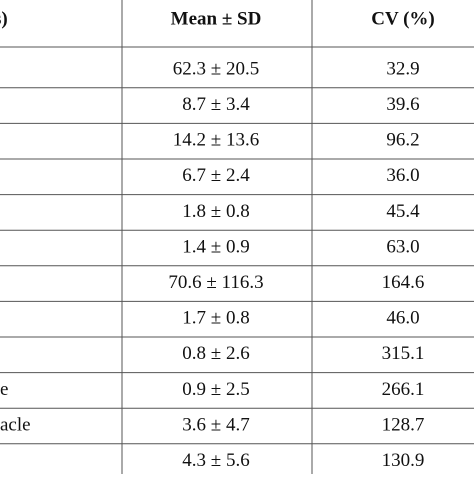 Image resolution: width=474 pixels, height=479 pixels. I want to click on header-cell: s), so click(4, 18).